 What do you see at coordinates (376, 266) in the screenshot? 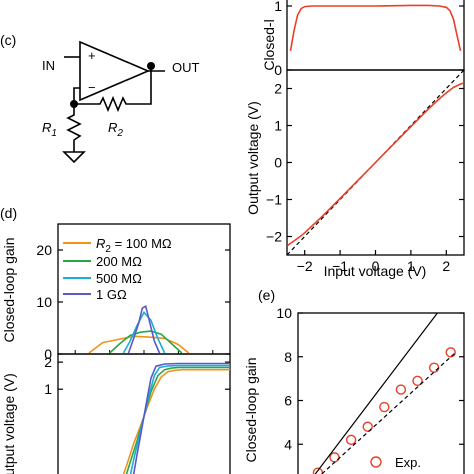
I see `x-tick-label: 0` at bounding box center [376, 266].